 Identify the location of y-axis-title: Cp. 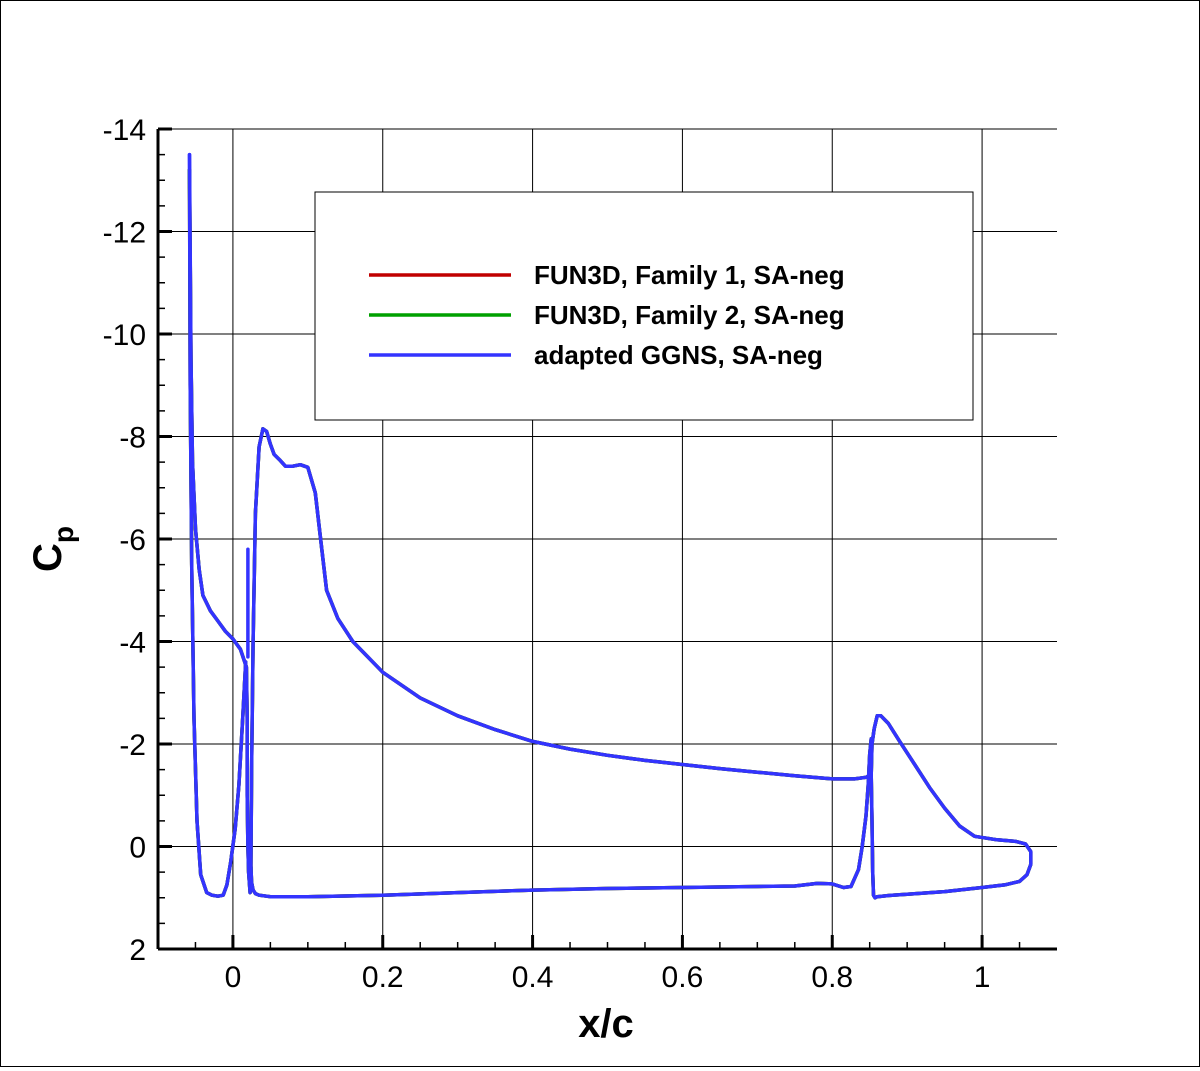
(52, 549).